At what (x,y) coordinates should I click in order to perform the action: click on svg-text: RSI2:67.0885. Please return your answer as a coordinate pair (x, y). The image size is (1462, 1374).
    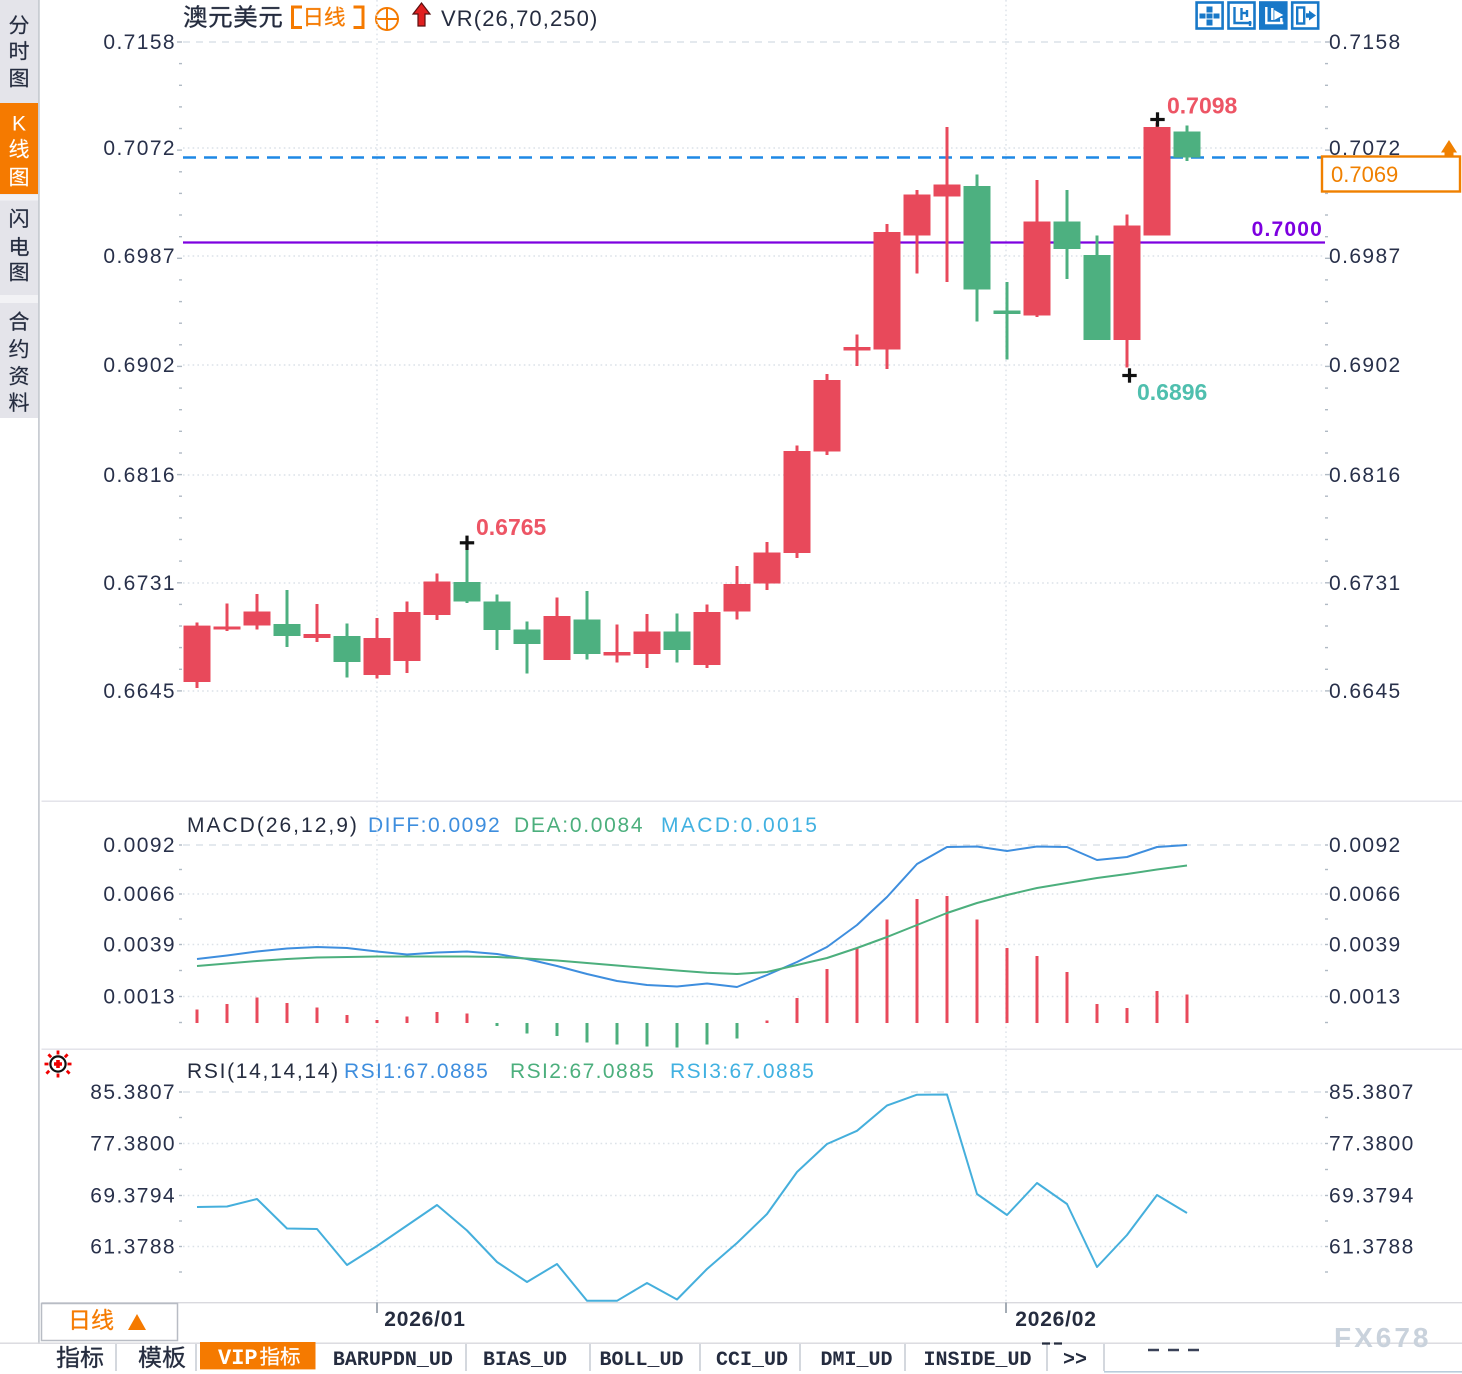
    Looking at the image, I should click on (582, 1071).